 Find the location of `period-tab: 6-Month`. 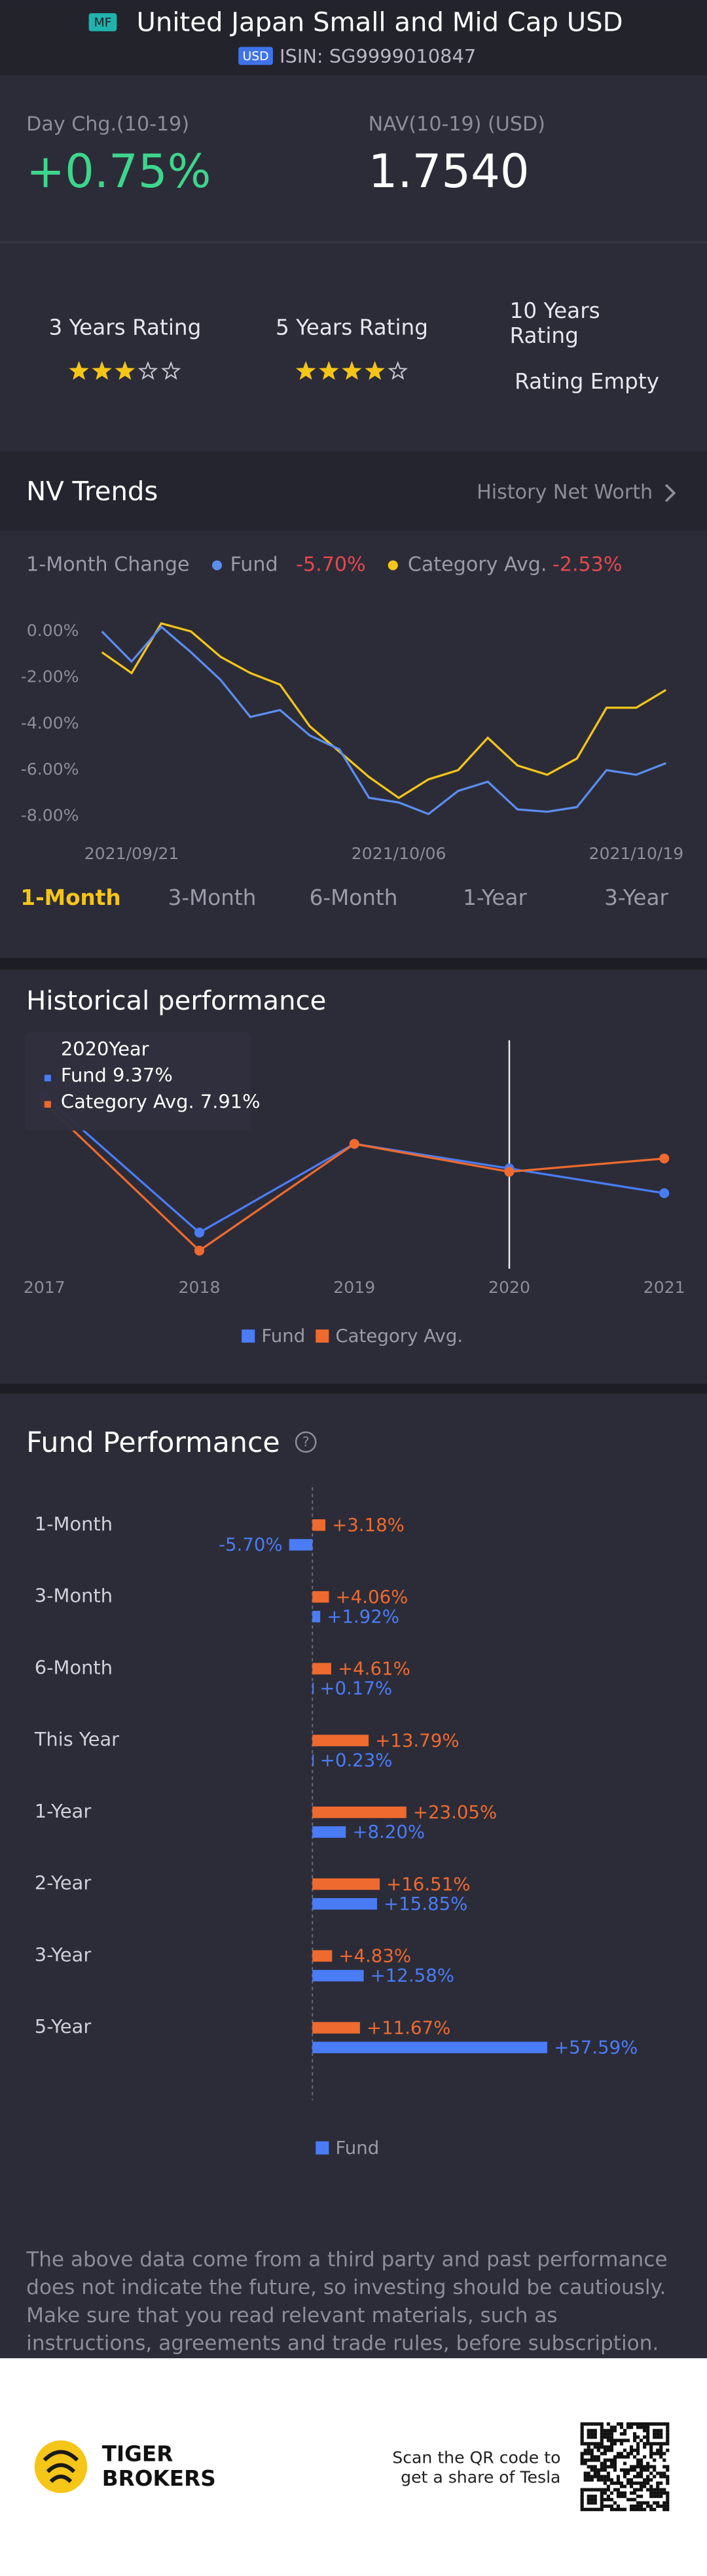

period-tab: 6-Month is located at coordinates (354, 898).